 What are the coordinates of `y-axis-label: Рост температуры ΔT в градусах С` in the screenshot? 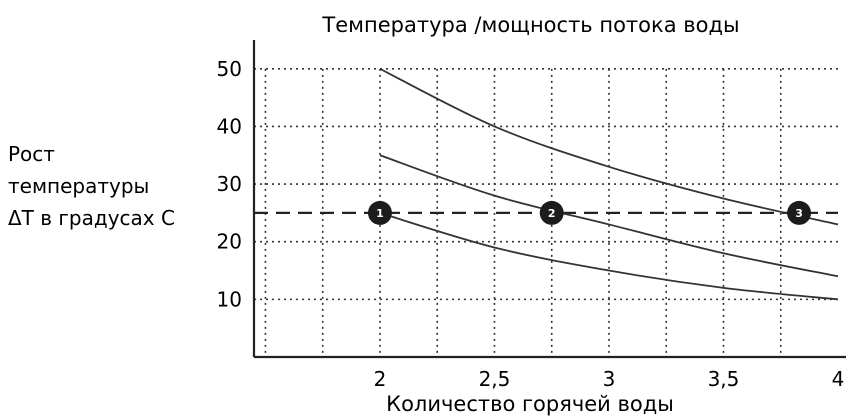 It's located at (91, 186).